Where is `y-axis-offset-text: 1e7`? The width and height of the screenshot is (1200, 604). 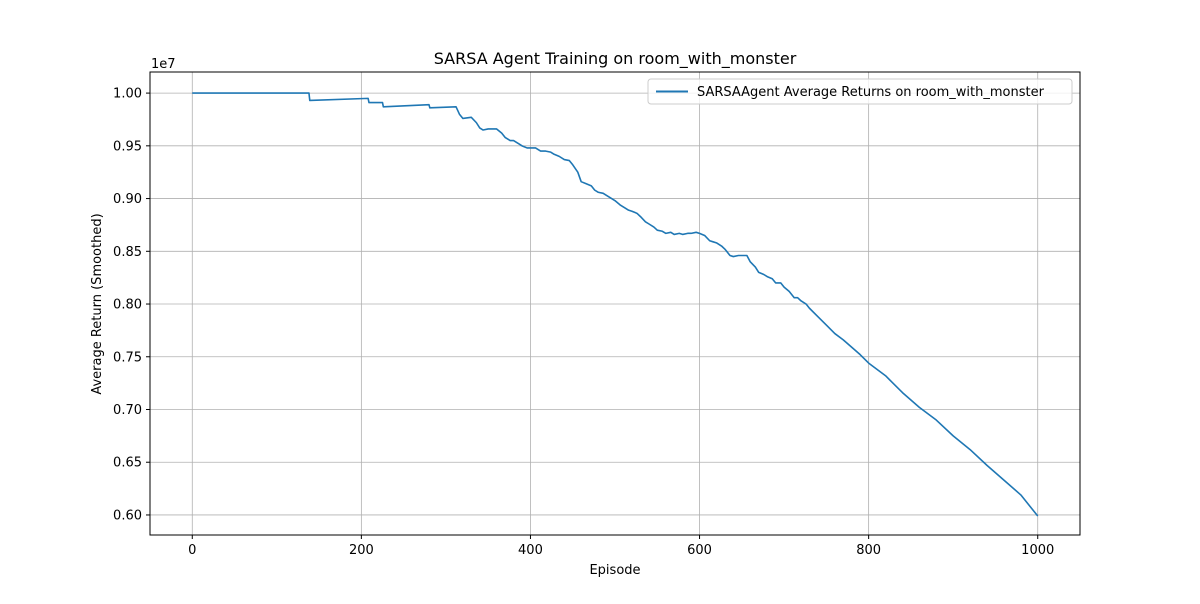
y-axis-offset-text: 1e7 is located at coordinates (163, 64).